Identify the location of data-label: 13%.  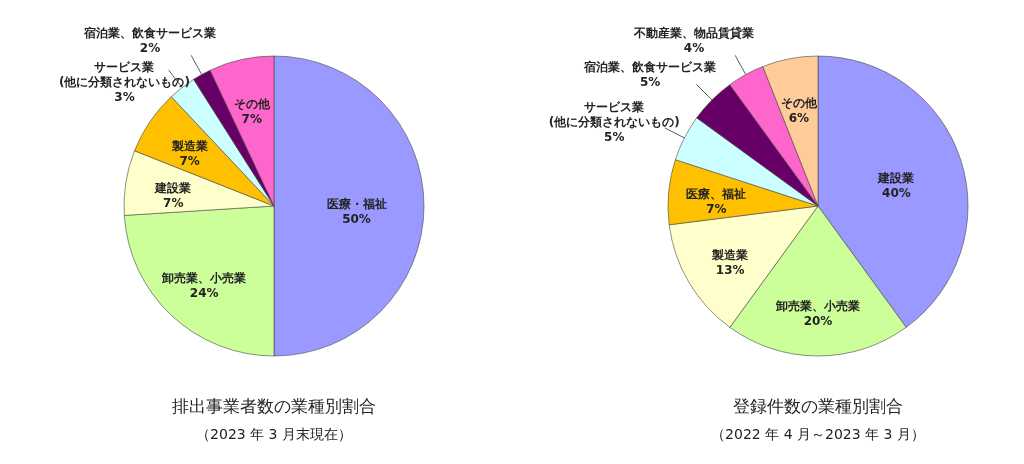
(730, 270).